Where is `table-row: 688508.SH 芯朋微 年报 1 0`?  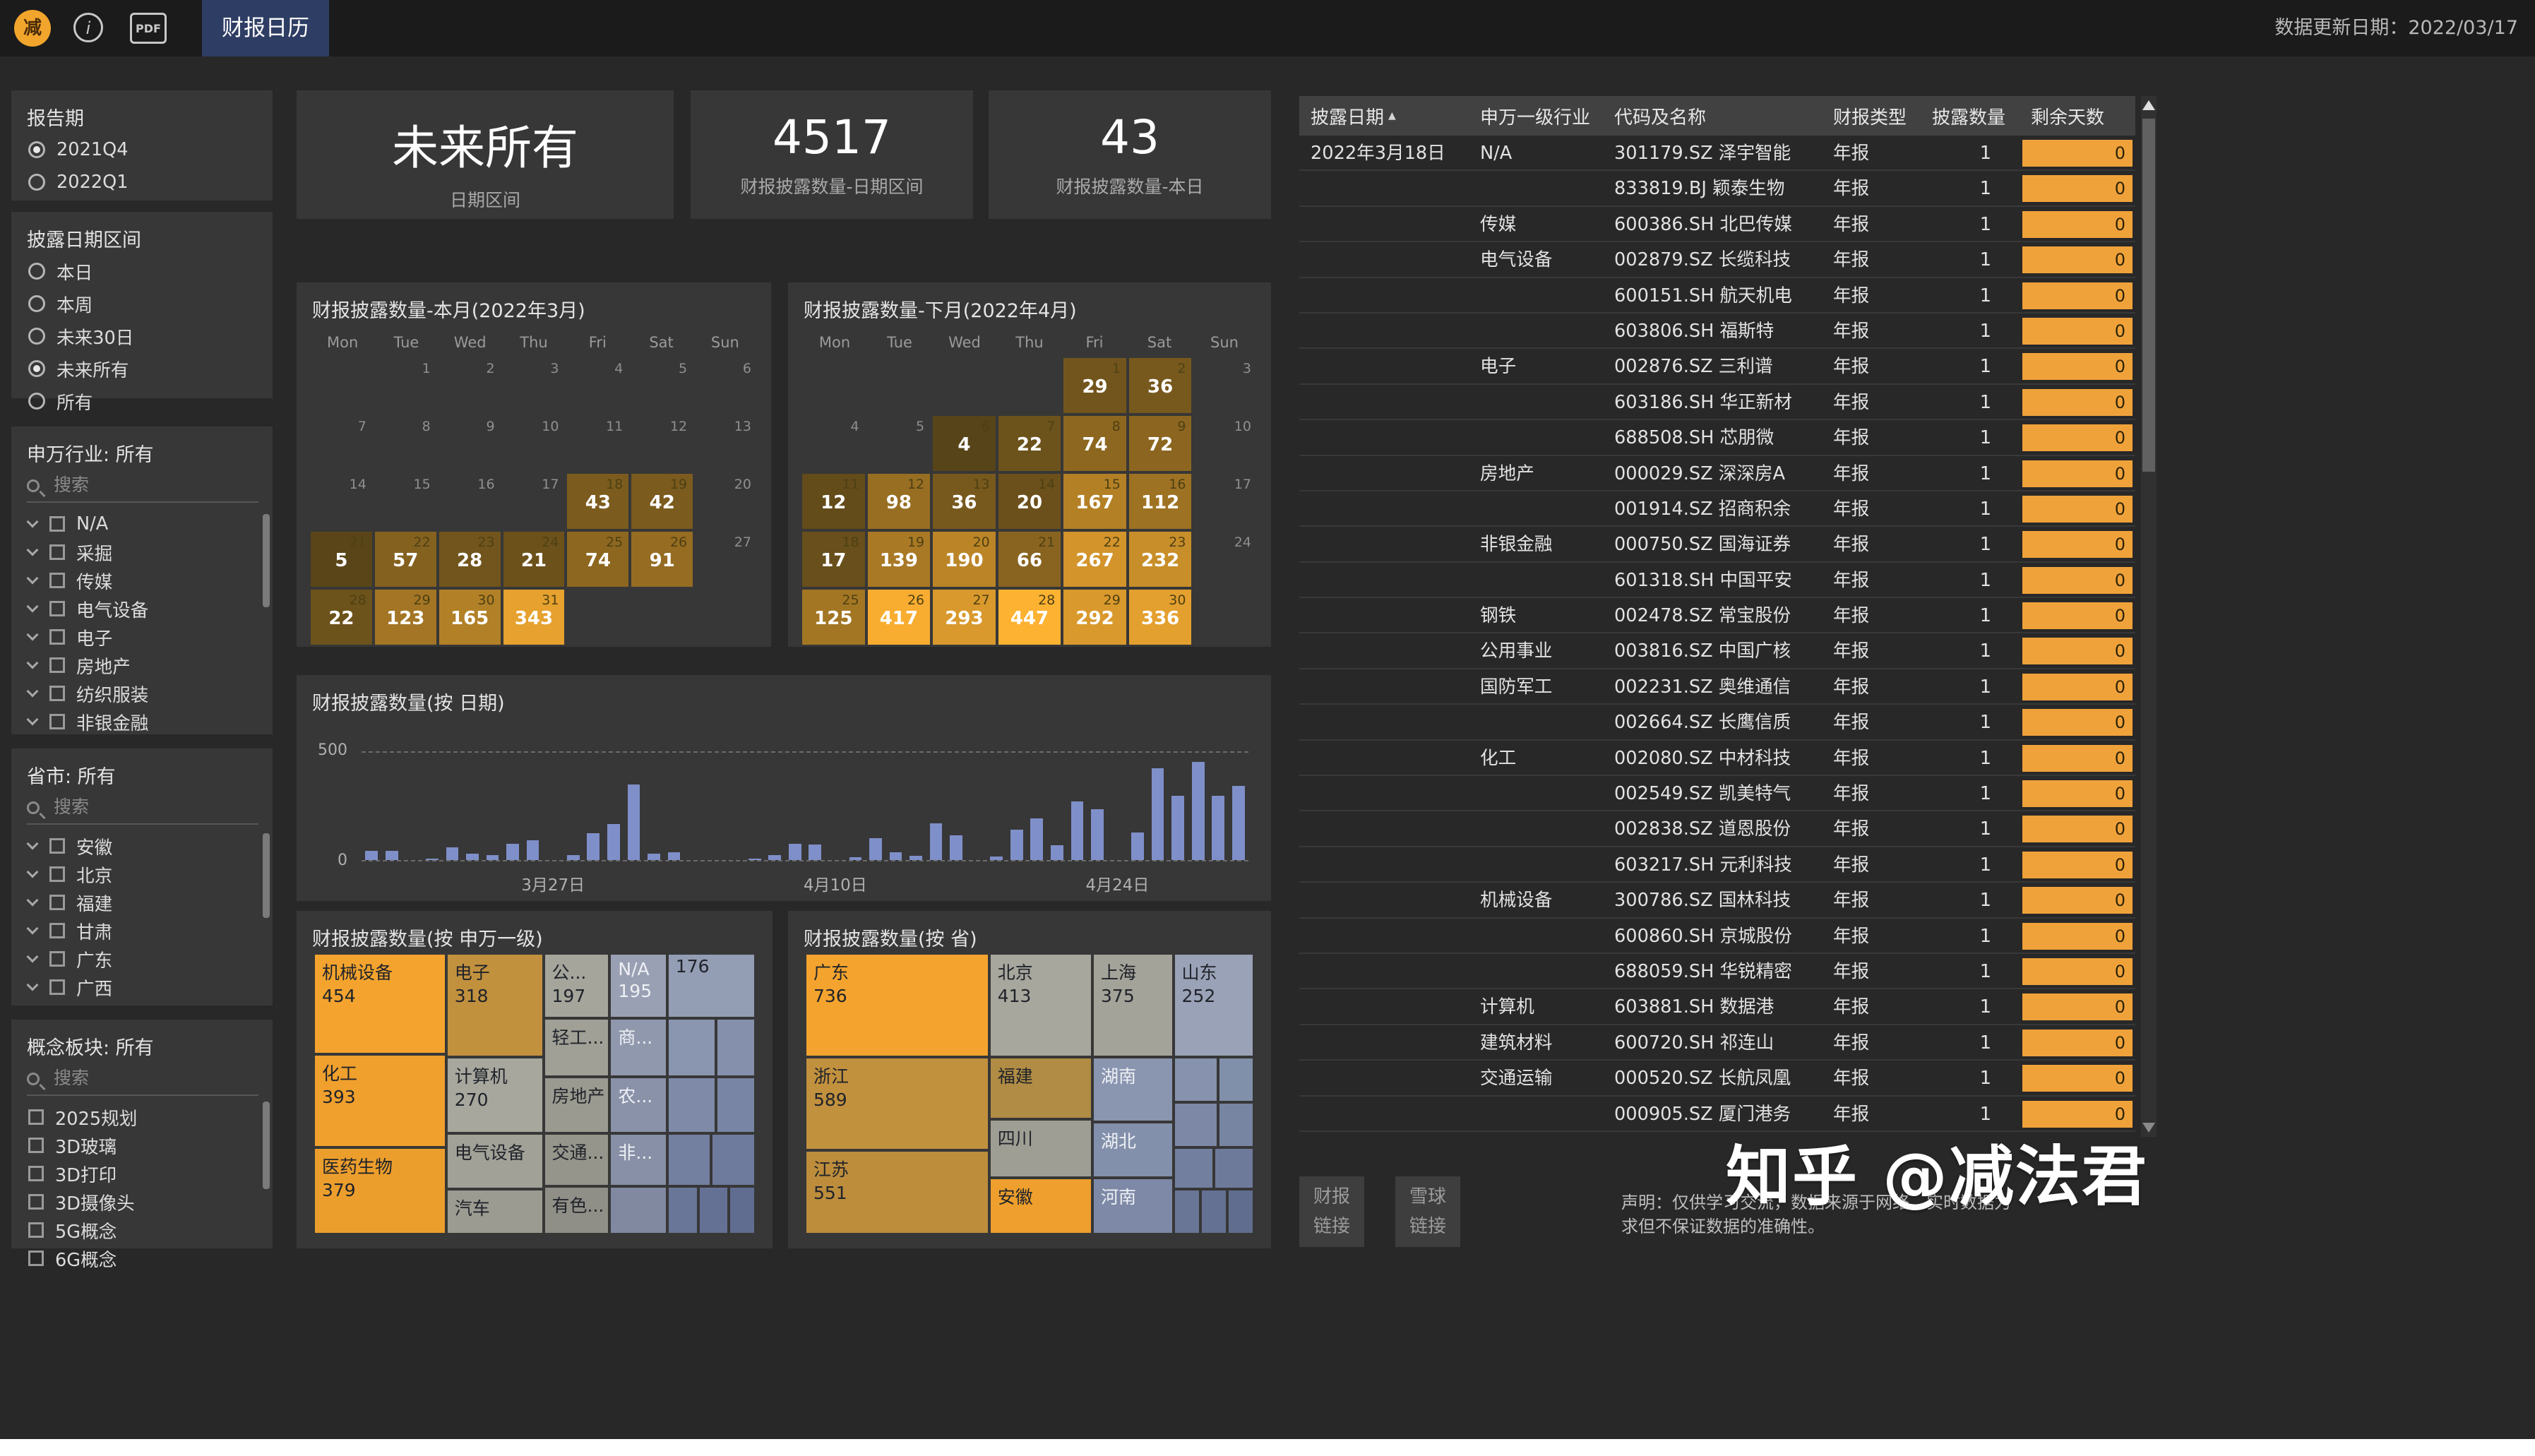
table-row: 688508.SH 芯朋微 年报 1 0 is located at coordinates (1717, 438).